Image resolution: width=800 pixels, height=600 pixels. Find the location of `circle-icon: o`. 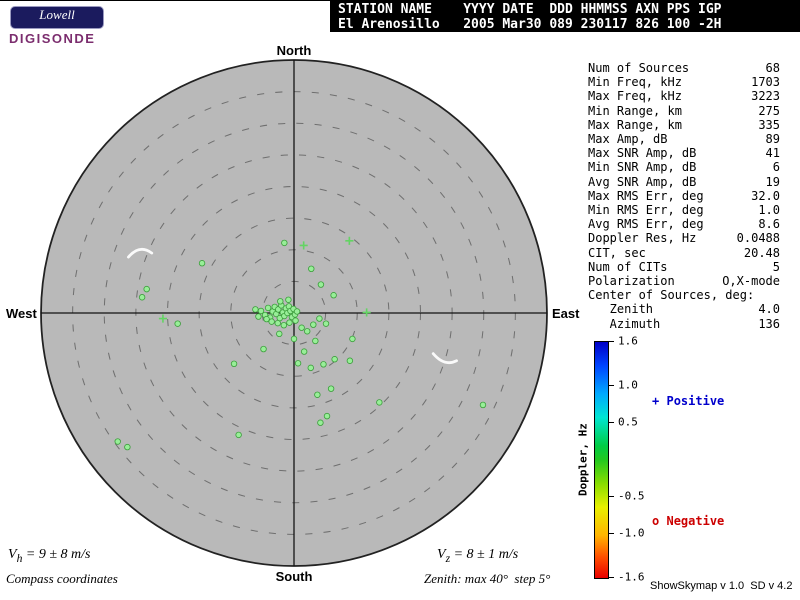

circle-icon: o is located at coordinates (656, 521).